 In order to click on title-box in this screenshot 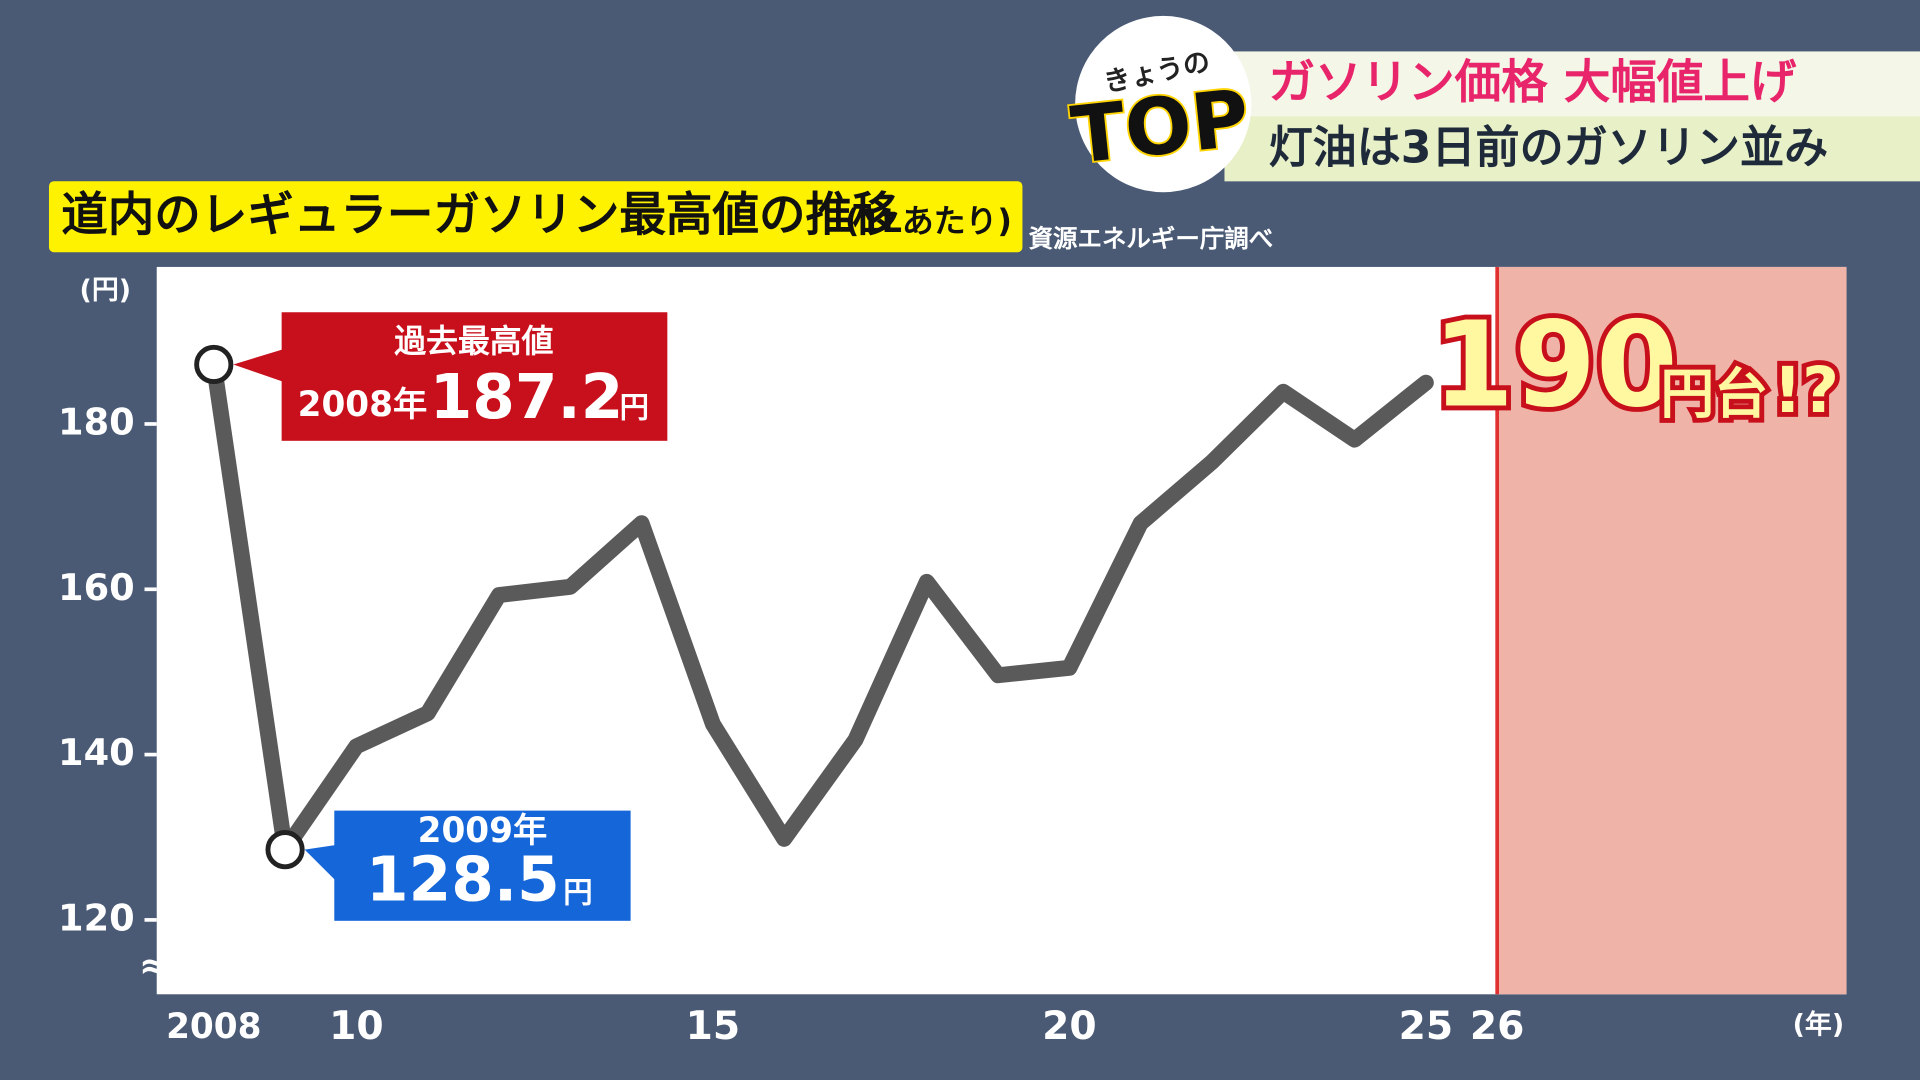, I will do `click(535, 217)`.